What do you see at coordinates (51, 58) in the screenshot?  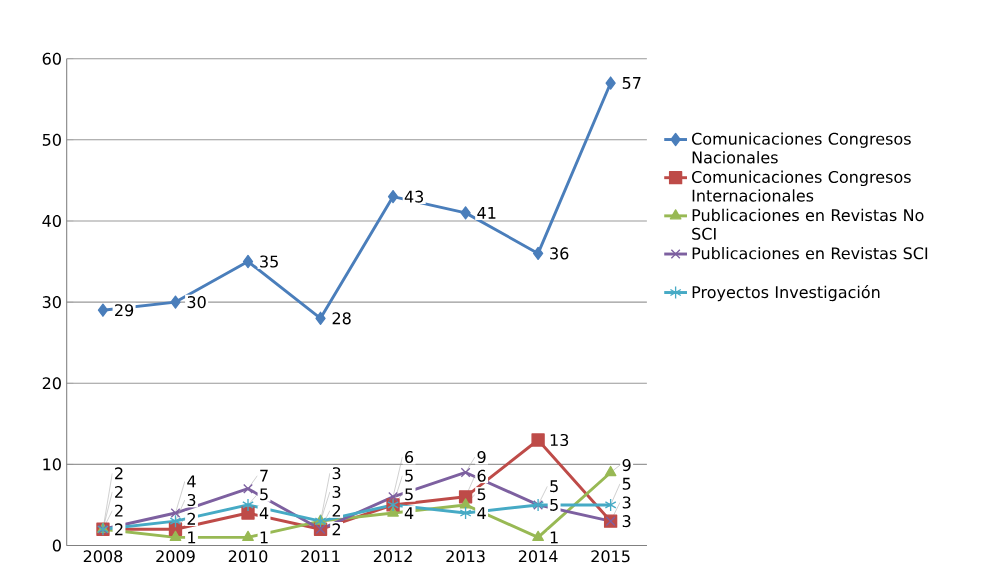 I see `y-tick-label: 60` at bounding box center [51, 58].